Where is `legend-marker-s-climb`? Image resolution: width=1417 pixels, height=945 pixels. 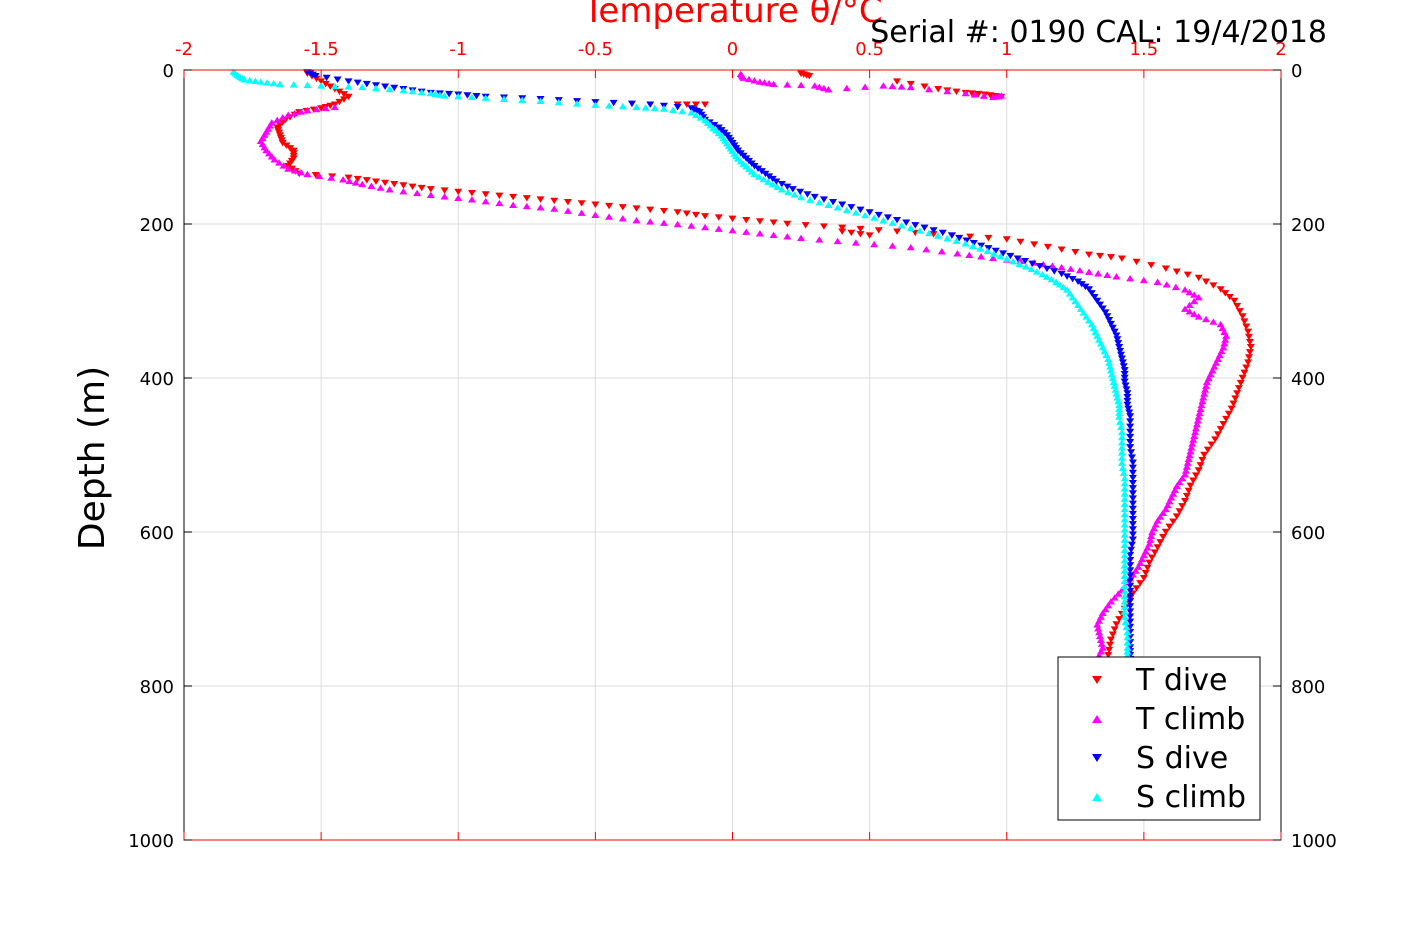
legend-marker-s-climb is located at coordinates (1097, 797).